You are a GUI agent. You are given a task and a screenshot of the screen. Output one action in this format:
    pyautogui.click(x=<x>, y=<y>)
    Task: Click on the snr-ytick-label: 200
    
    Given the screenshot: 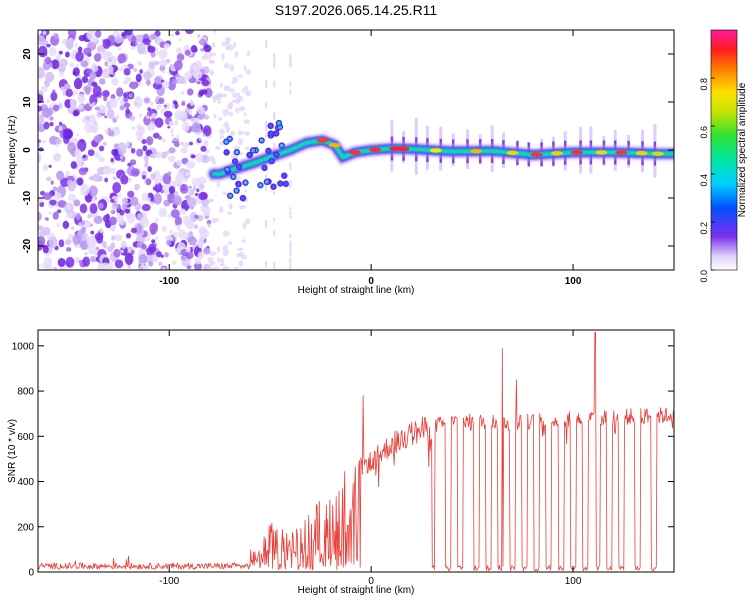 What is the action you would take?
    pyautogui.click(x=25, y=527)
    